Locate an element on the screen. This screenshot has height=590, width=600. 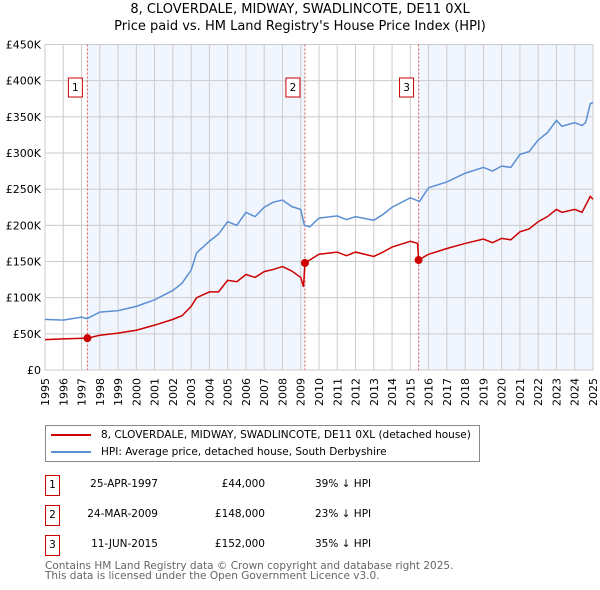
x-tick-label: 2007 is located at coordinates (264, 392).